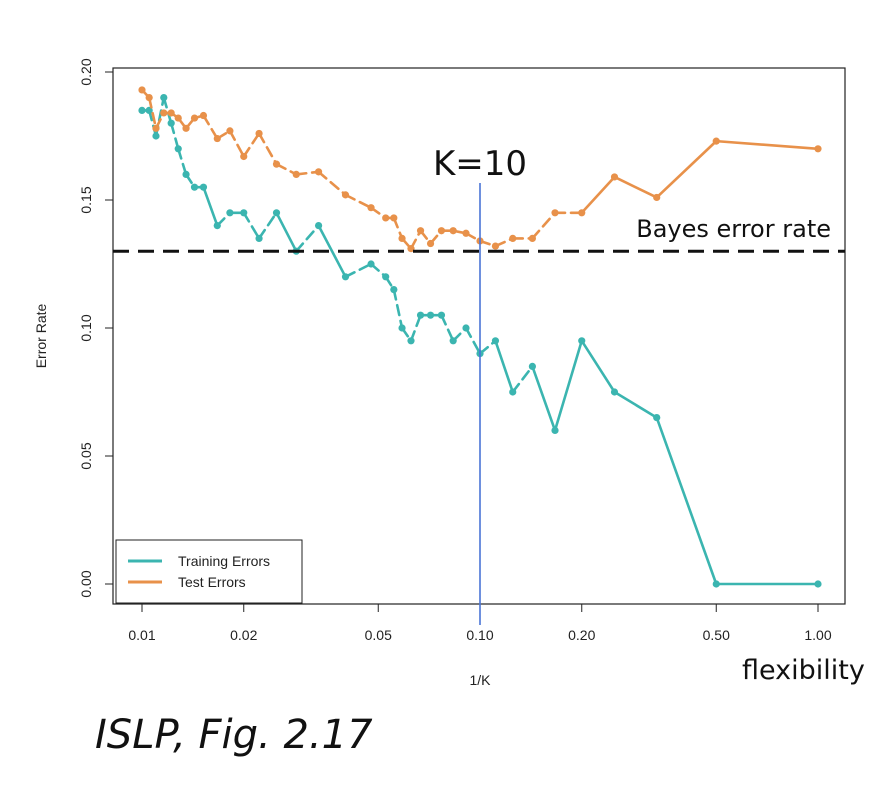 This screenshot has height=798, width=882. I want to click on y-tick-label: 0.15, so click(86, 199).